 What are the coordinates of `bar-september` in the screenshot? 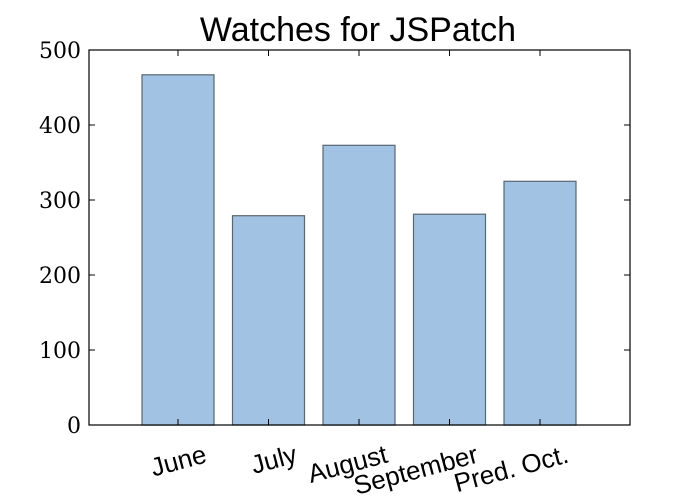 It's located at (449, 319).